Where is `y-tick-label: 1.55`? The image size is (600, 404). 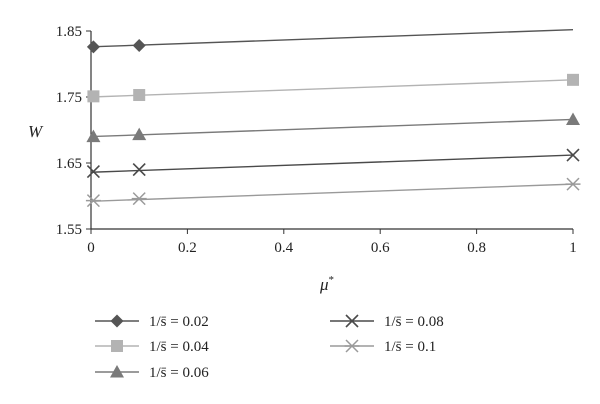 y-tick-label: 1.55 is located at coordinates (69, 230).